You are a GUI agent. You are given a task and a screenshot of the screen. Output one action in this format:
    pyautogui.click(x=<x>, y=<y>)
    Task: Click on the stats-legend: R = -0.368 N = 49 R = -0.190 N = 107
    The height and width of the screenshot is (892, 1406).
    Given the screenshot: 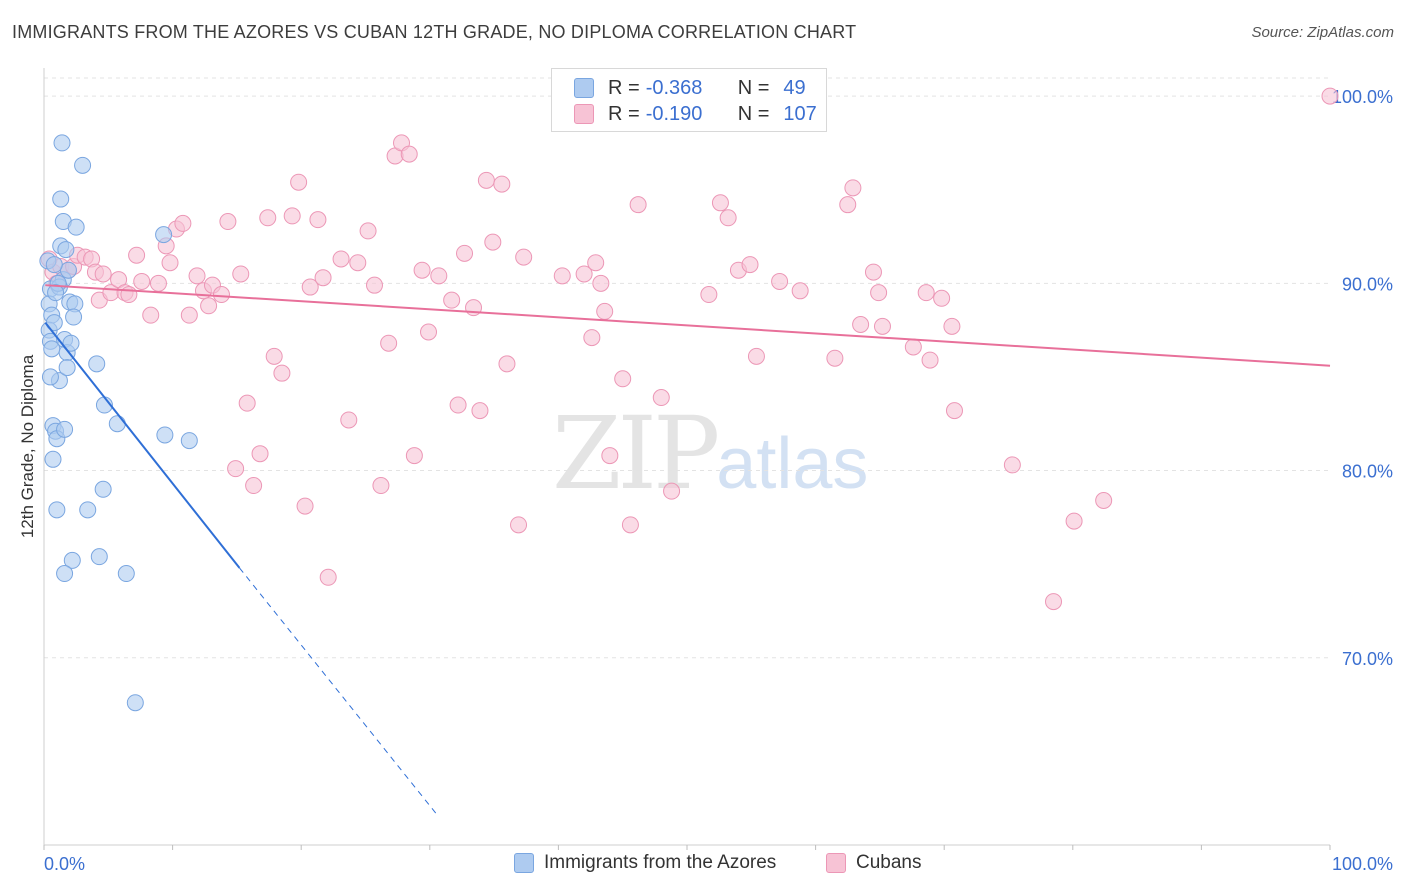 What is the action you would take?
    pyautogui.click(x=689, y=100)
    